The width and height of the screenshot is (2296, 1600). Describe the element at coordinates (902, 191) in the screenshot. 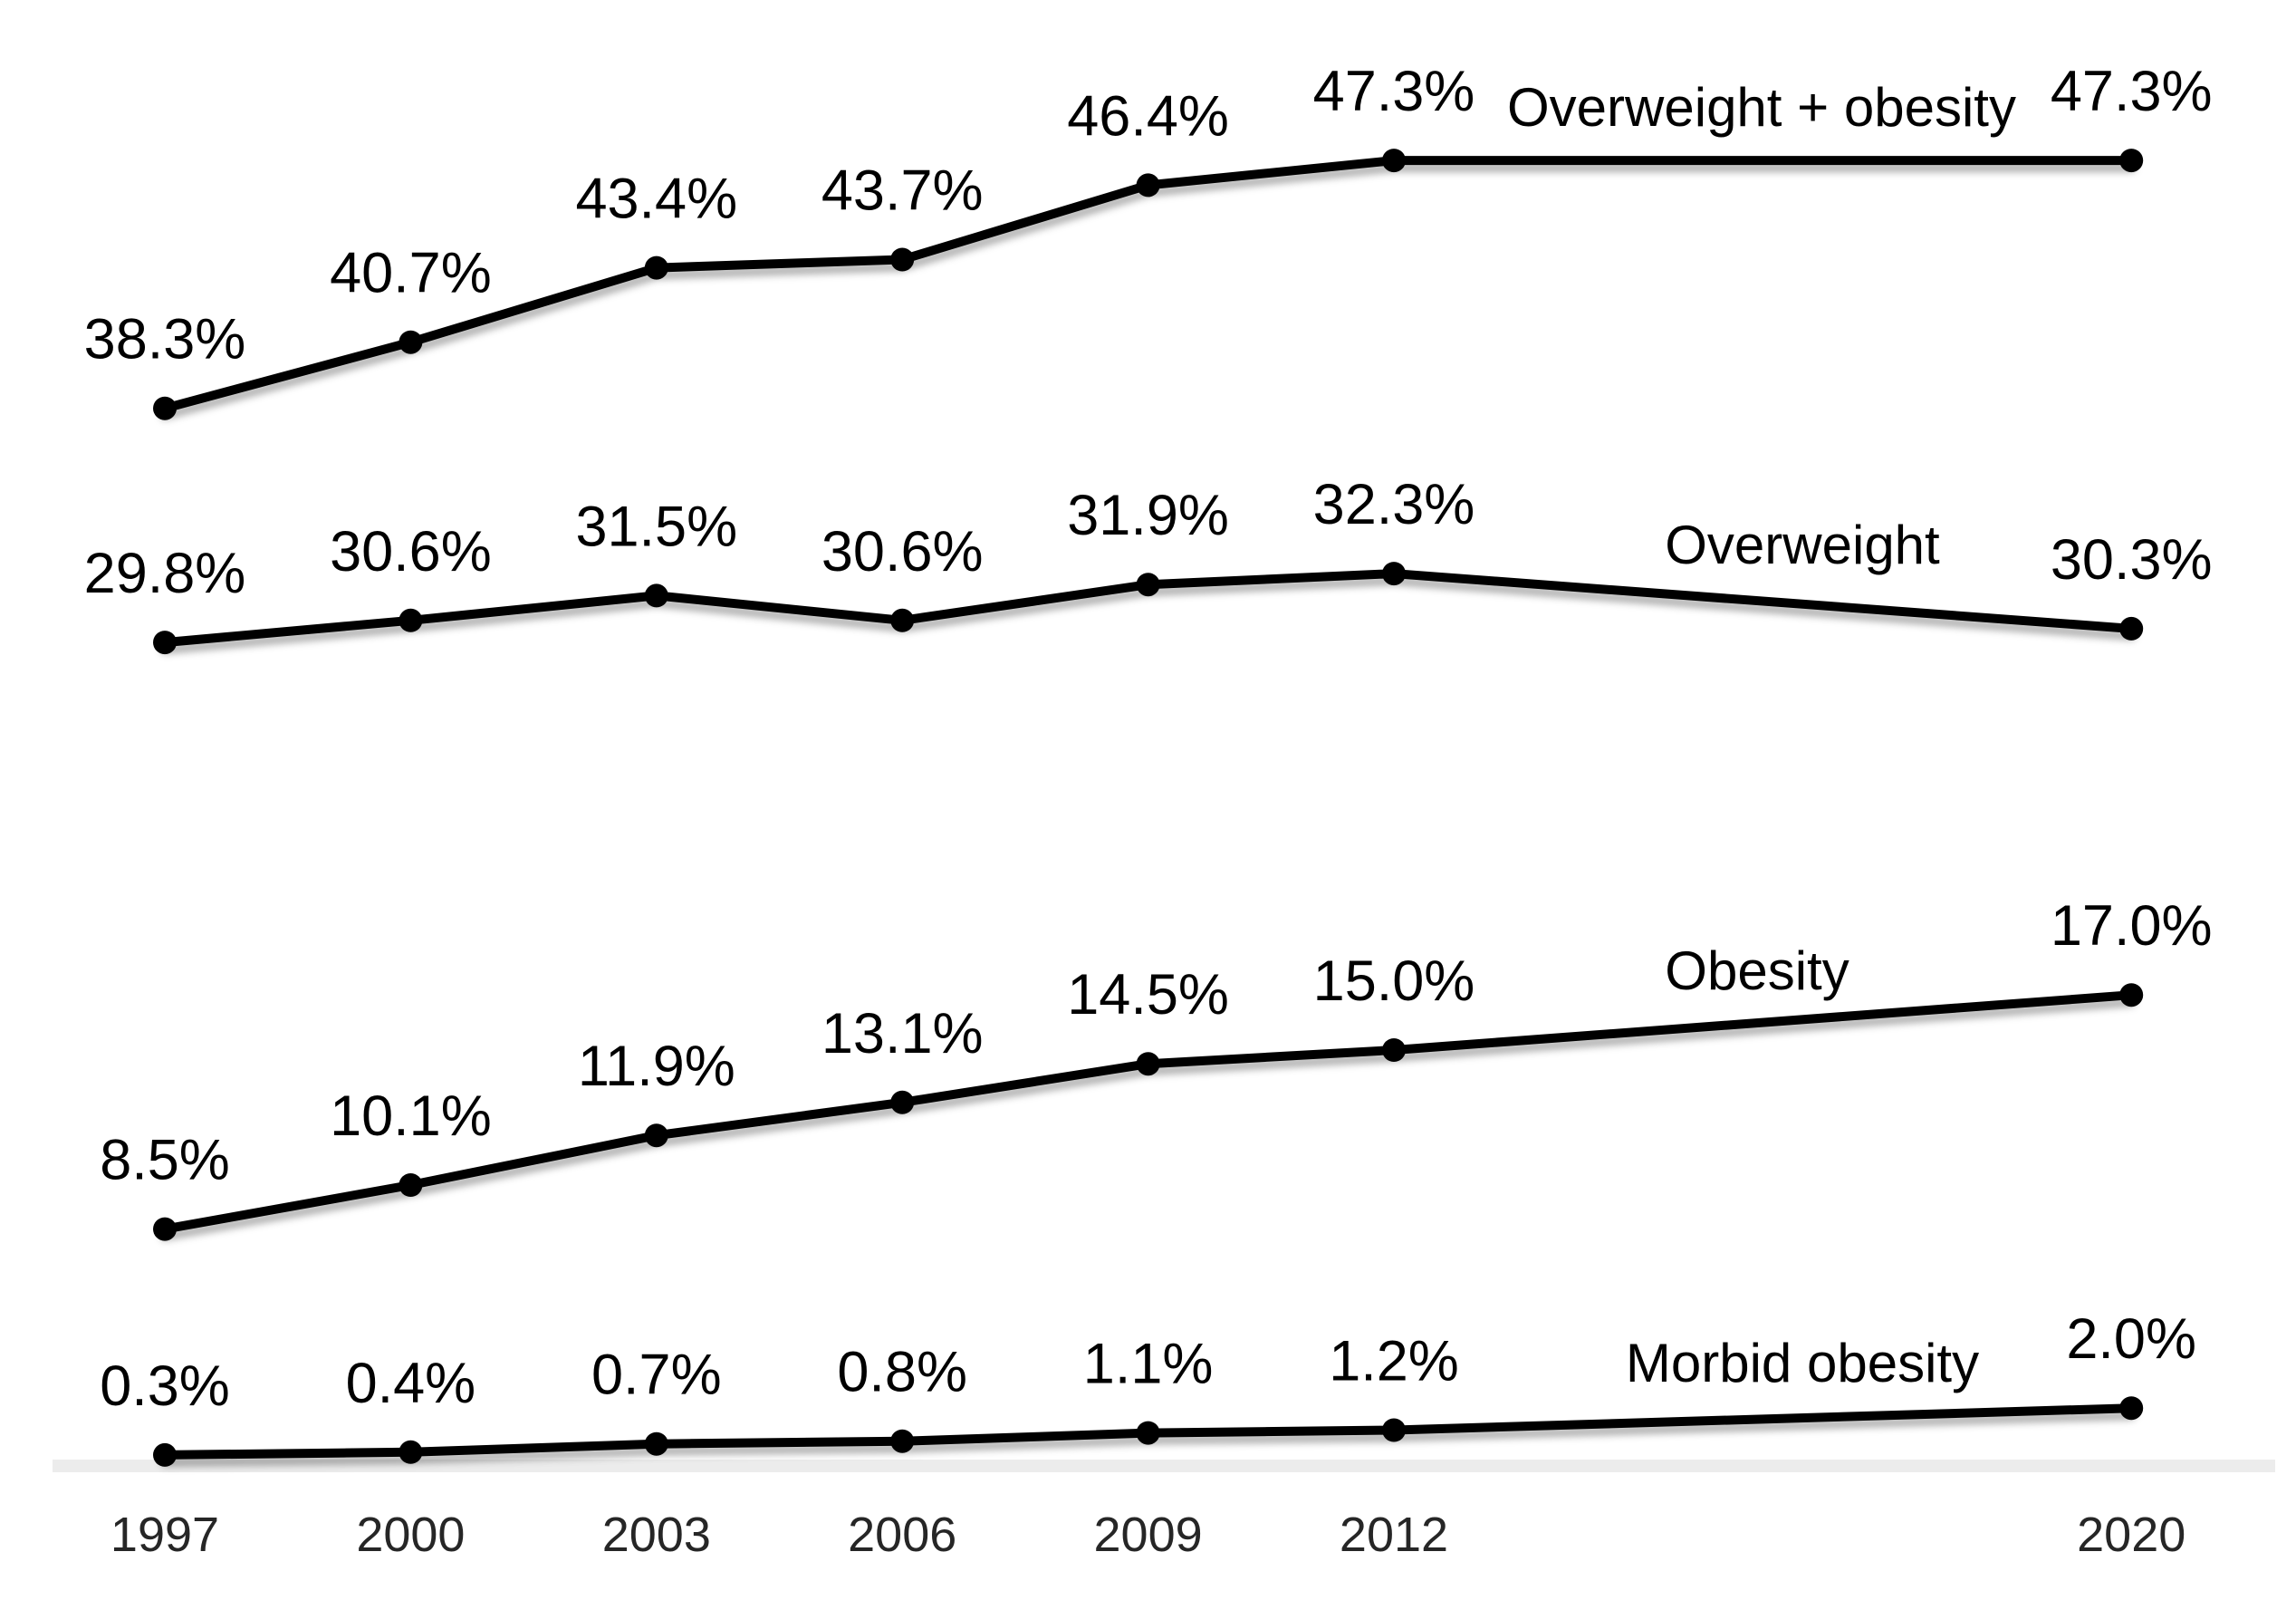

I see `data-point-label-overweight-obesity-2006: 43.7%` at that location.